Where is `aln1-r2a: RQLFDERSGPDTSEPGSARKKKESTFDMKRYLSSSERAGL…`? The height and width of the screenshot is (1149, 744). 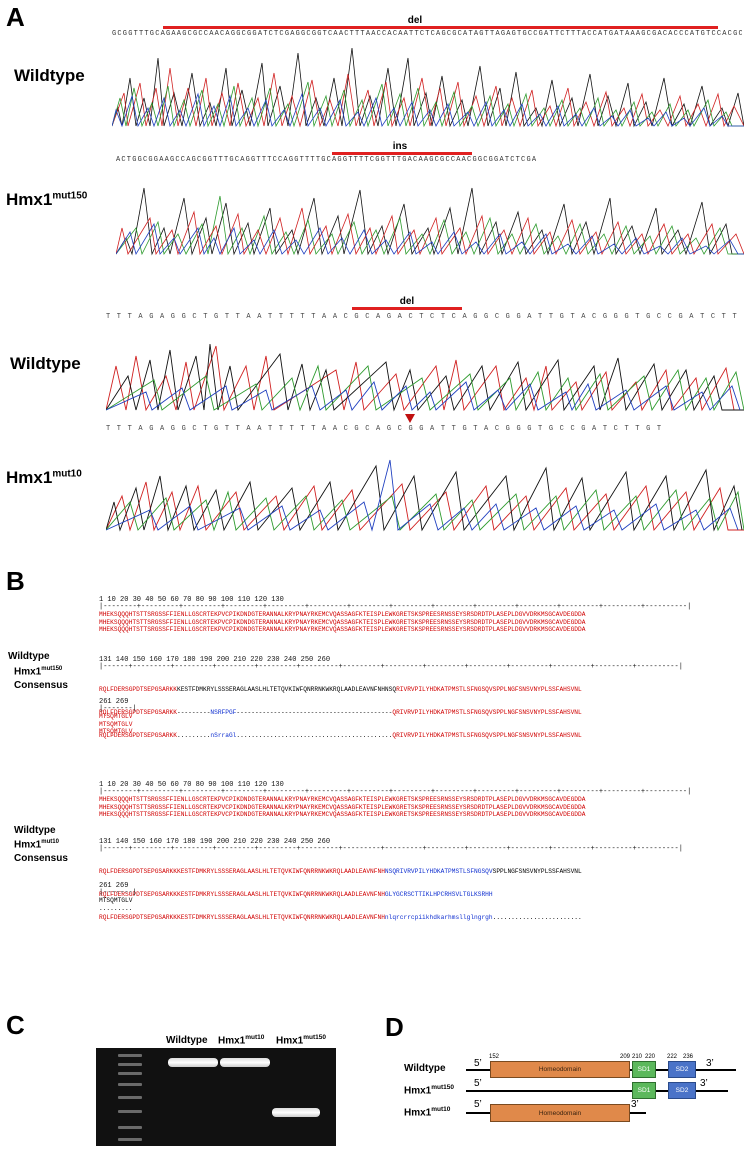
aln1-r2a: RQLFDERSGPDTSEPGSARKKKESTFDMKRYLSSSERAGL… is located at coordinates (340, 690).